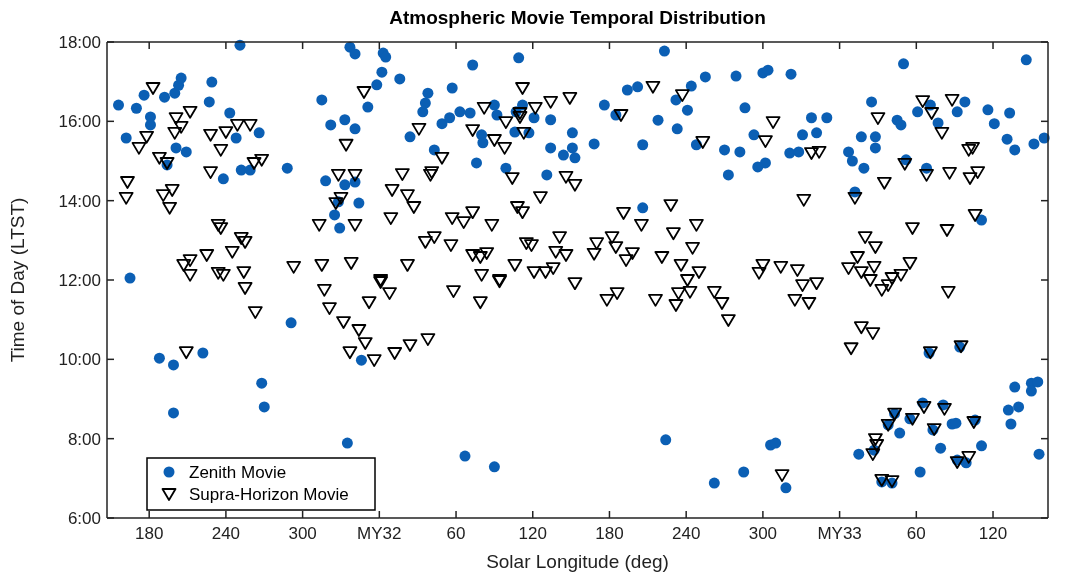 The height and width of the screenshot is (577, 1066). What do you see at coordinates (577, 561) in the screenshot?
I see `x-axis-title: Solar Longitude (deg)` at bounding box center [577, 561].